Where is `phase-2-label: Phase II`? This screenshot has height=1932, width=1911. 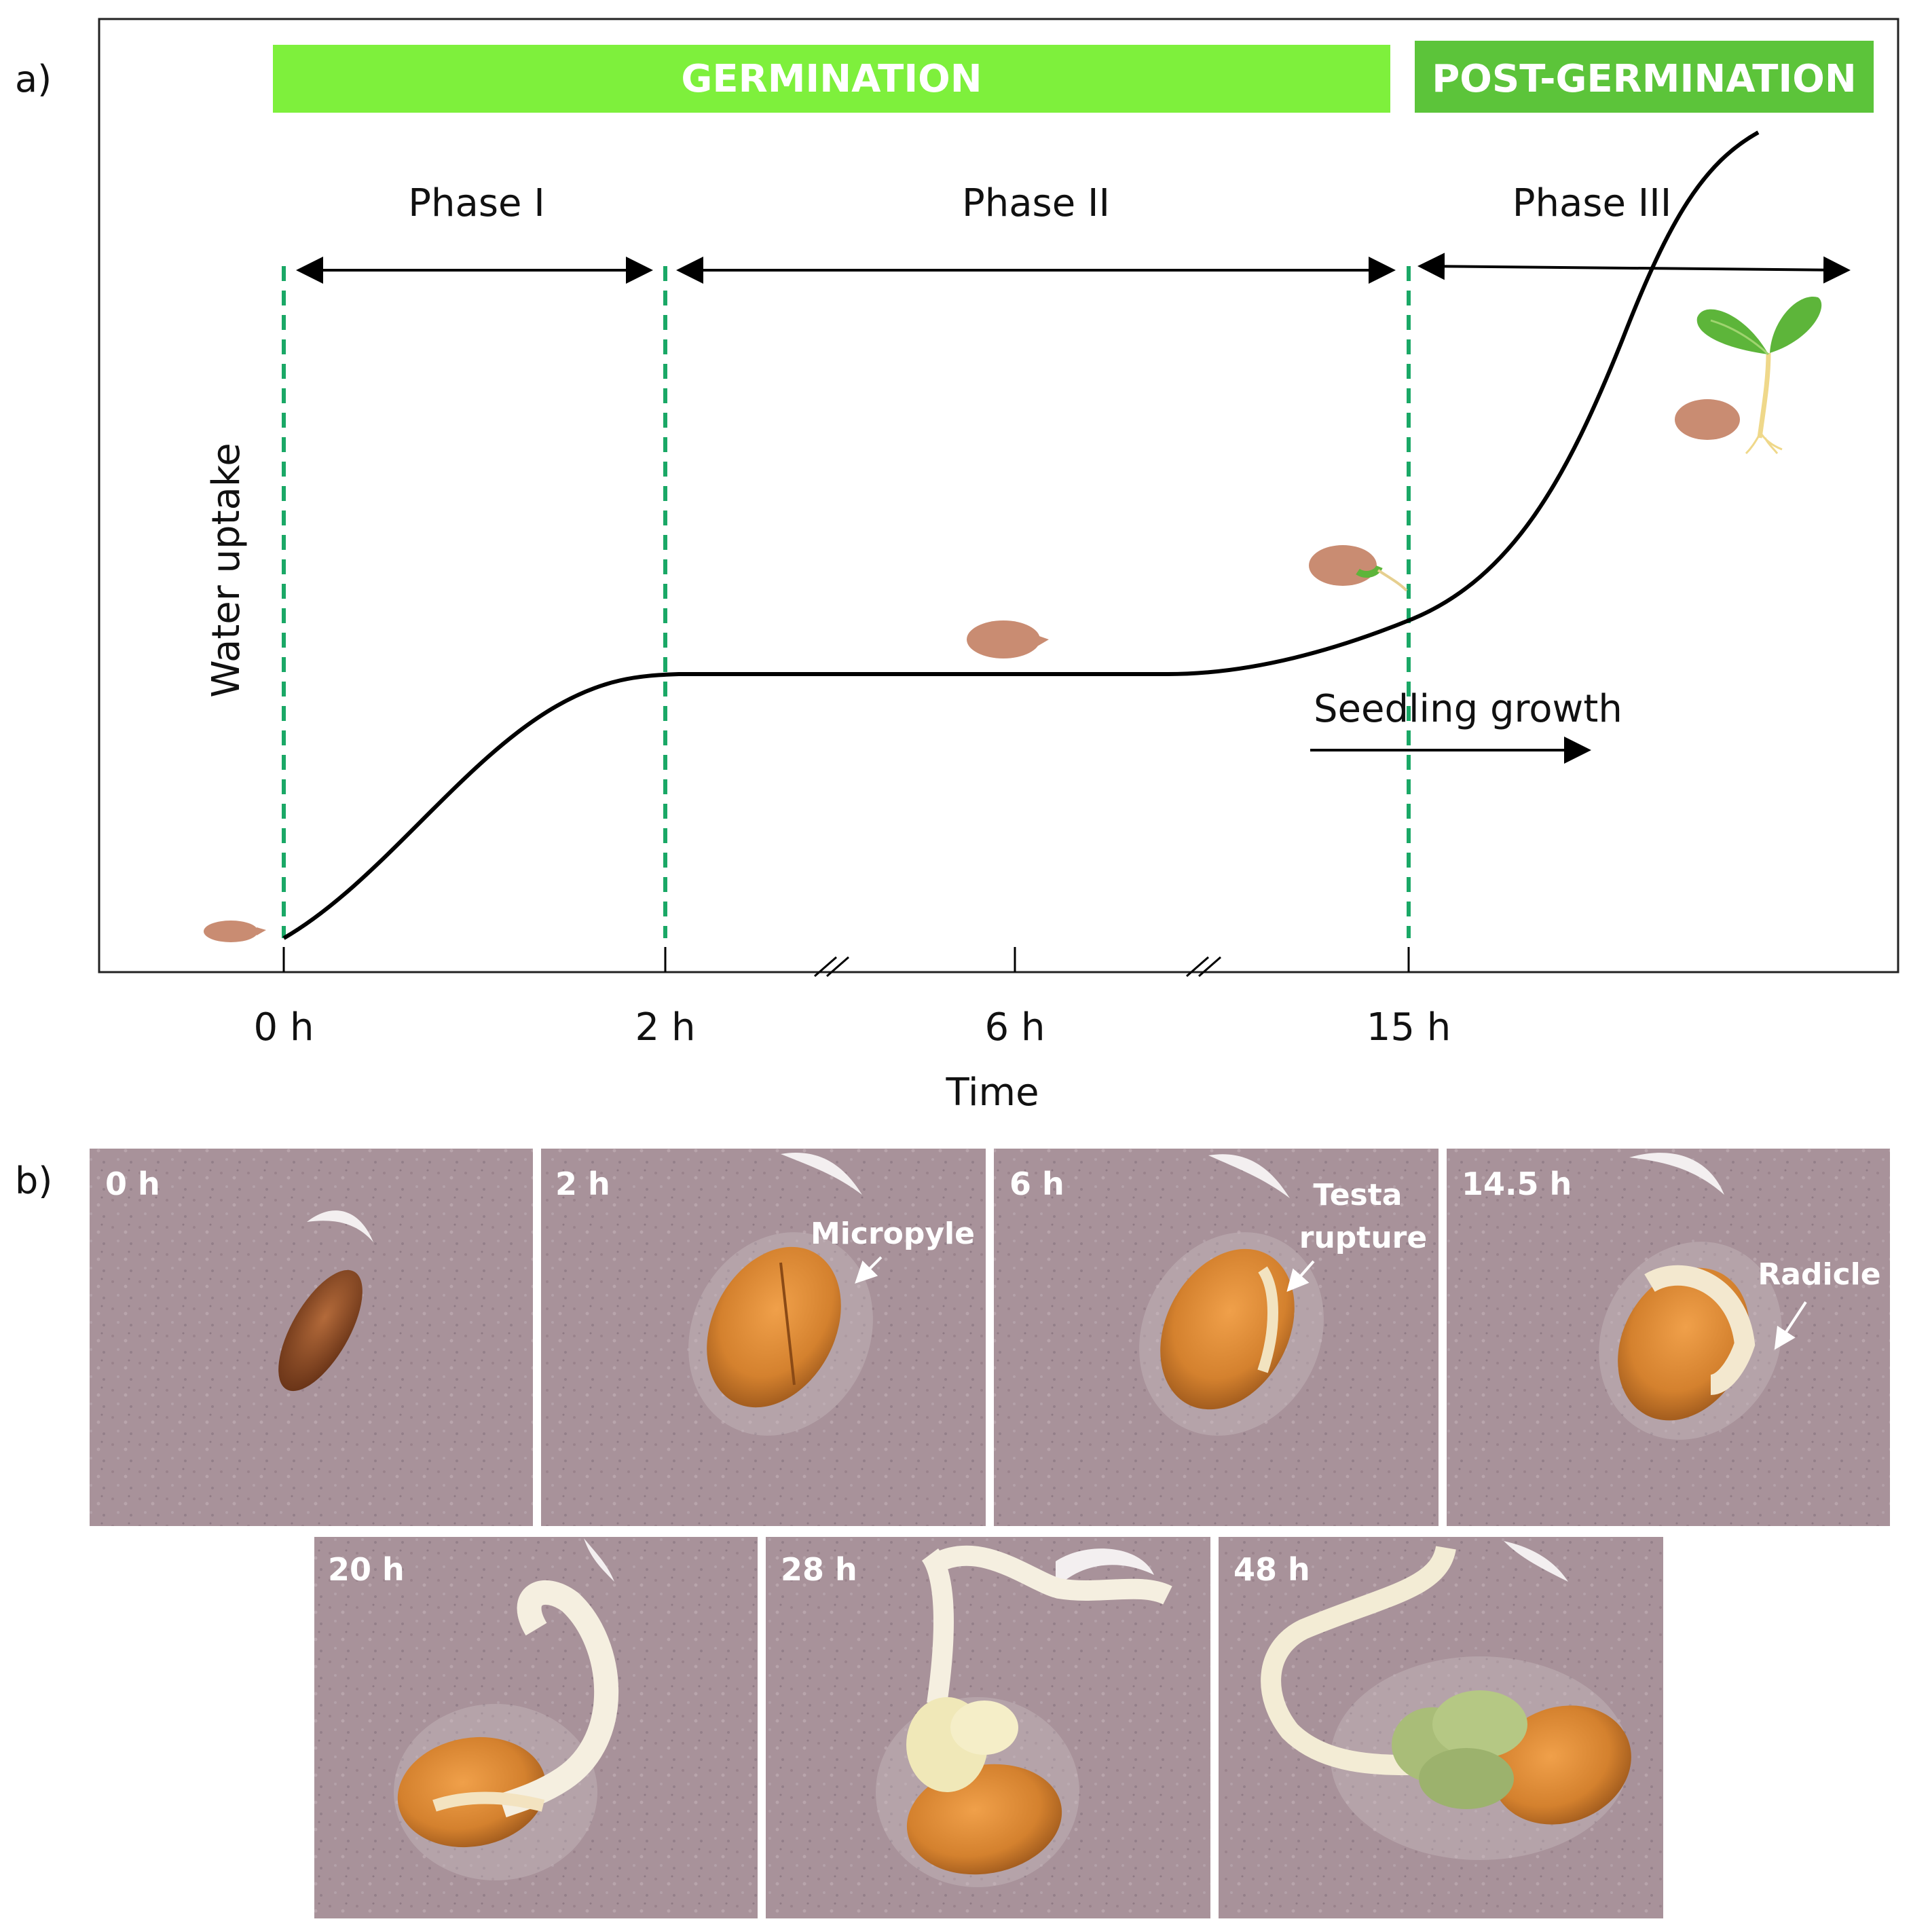 phase-2-label: Phase II is located at coordinates (1036, 203).